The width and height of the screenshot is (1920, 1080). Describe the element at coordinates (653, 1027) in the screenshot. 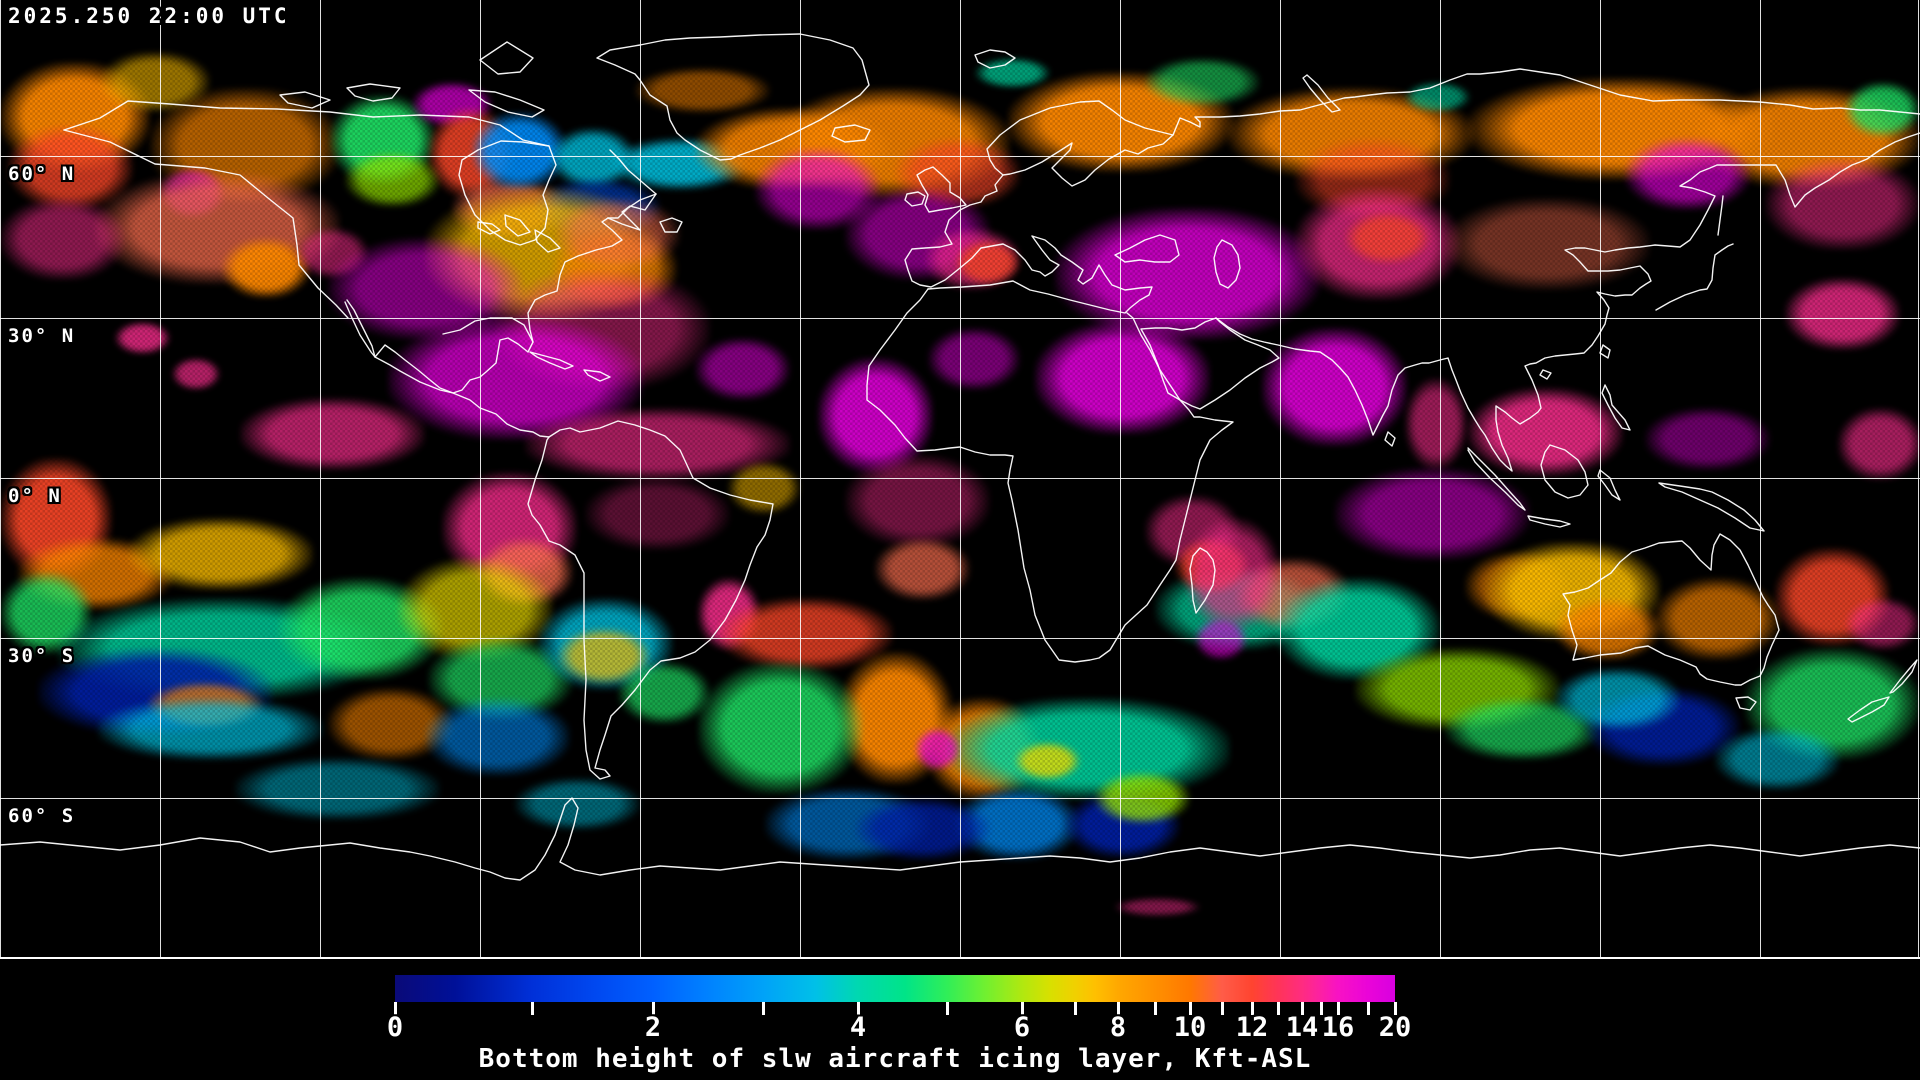

I see `colorbar-tick-label: 2` at that location.